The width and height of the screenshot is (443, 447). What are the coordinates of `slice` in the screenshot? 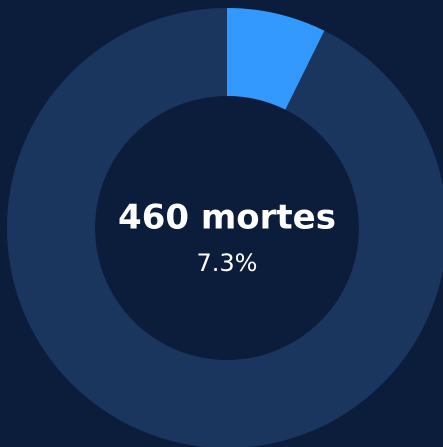 It's located at (276, 59).